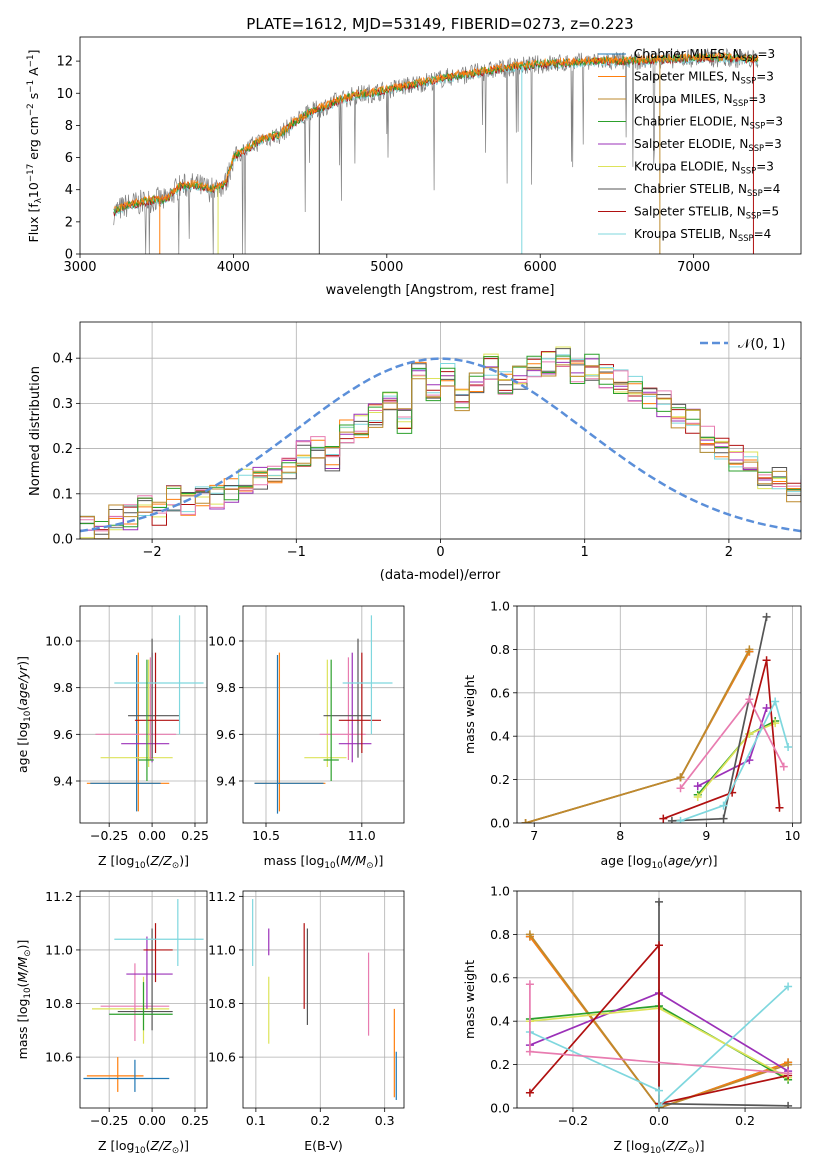 The width and height of the screenshot is (819, 1170). I want to click on x-tick-label: 0.1, so click(256, 1120).